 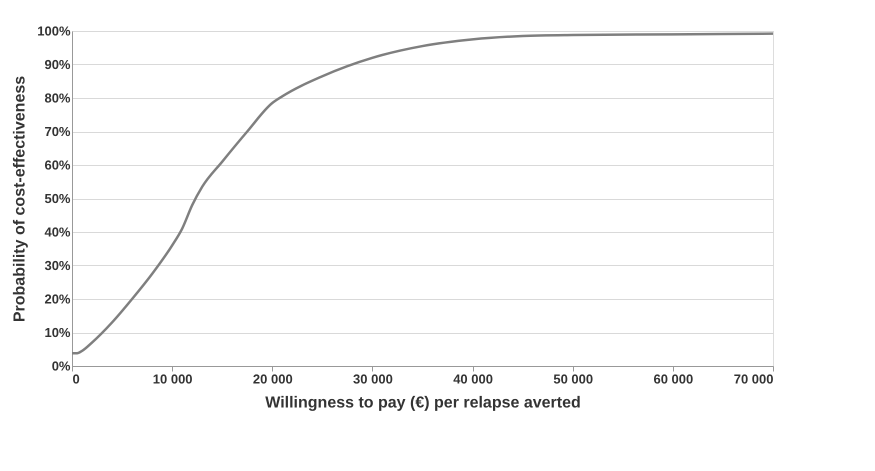 What do you see at coordinates (54, 31) in the screenshot?
I see `y-tick-label: 100%` at bounding box center [54, 31].